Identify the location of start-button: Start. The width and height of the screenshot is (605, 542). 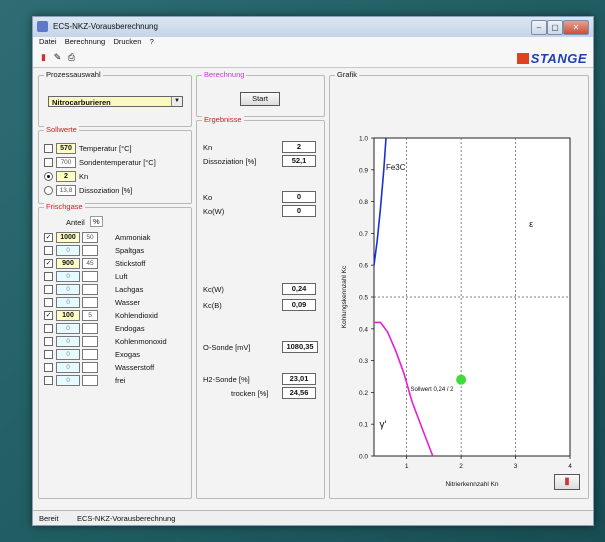
(260, 99).